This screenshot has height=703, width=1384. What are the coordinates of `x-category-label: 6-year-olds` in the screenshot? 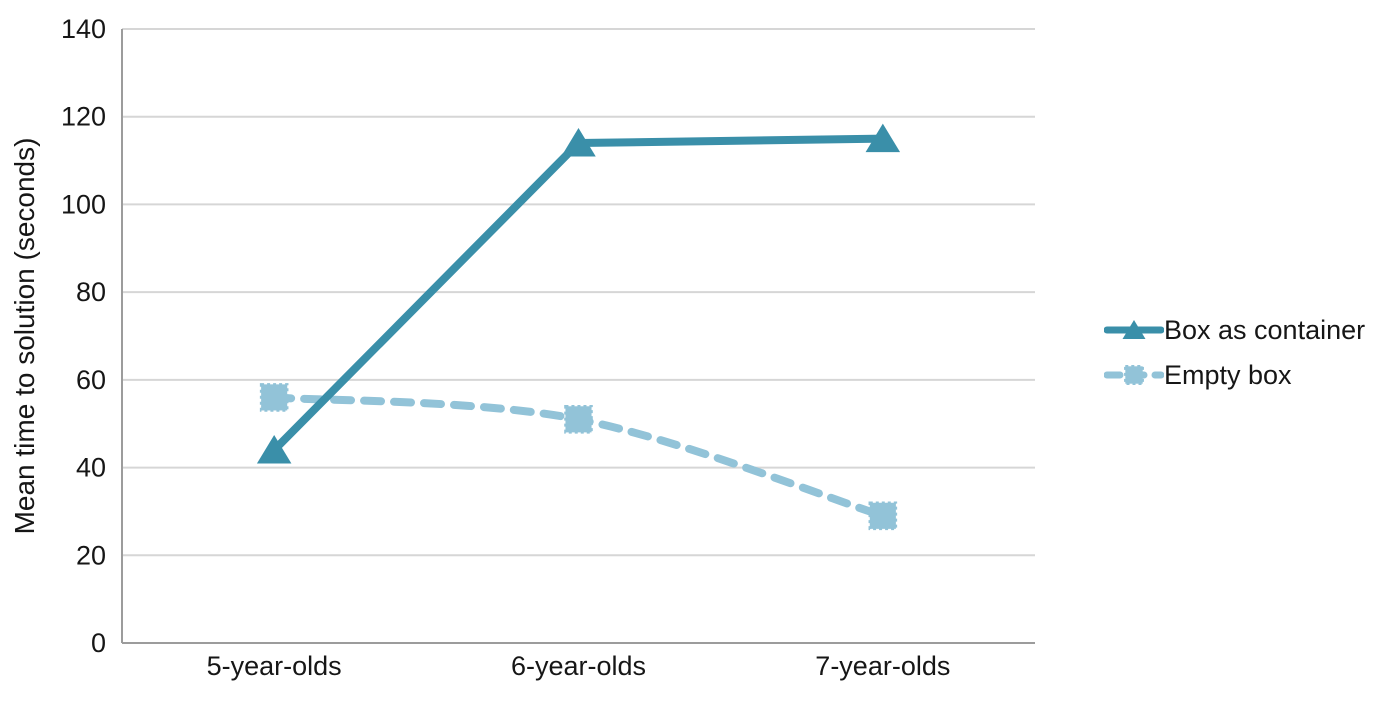 It's located at (578, 666).